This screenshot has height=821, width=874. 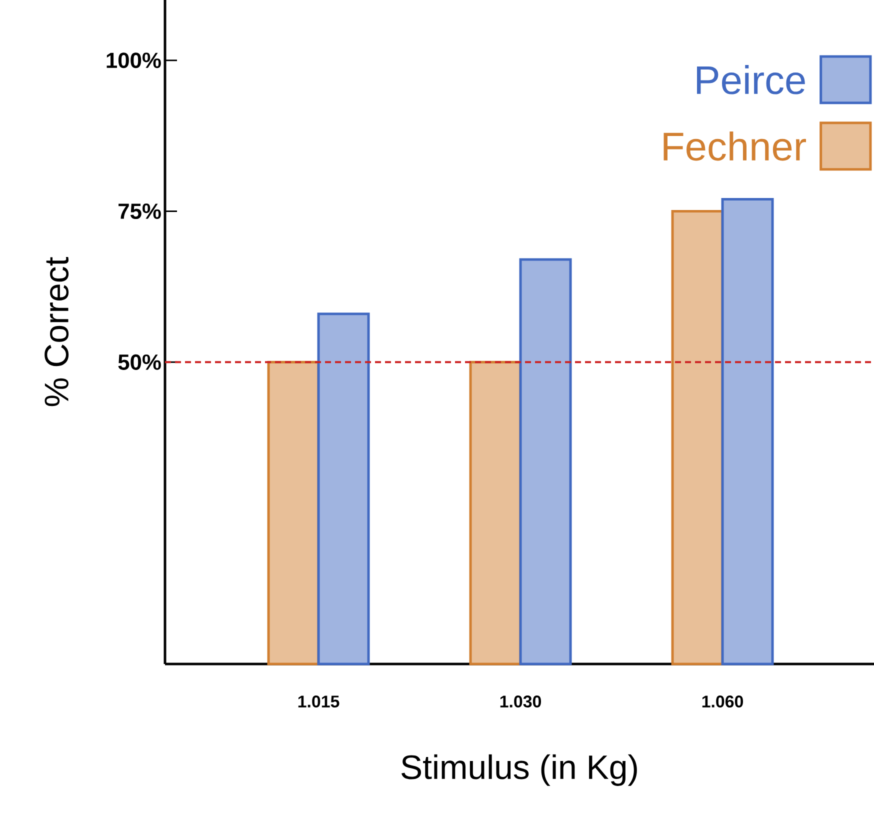 I want to click on y-tick-label: 100%, so click(x=133, y=60).